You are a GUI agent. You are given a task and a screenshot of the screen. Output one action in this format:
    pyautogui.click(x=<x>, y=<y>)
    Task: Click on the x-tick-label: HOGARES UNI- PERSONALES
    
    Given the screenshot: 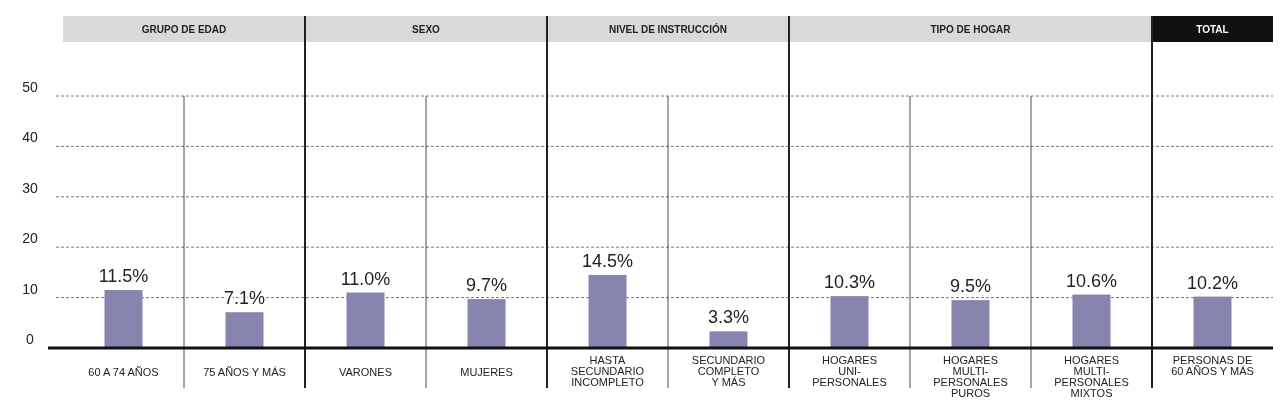 What is the action you would take?
    pyautogui.click(x=849, y=371)
    